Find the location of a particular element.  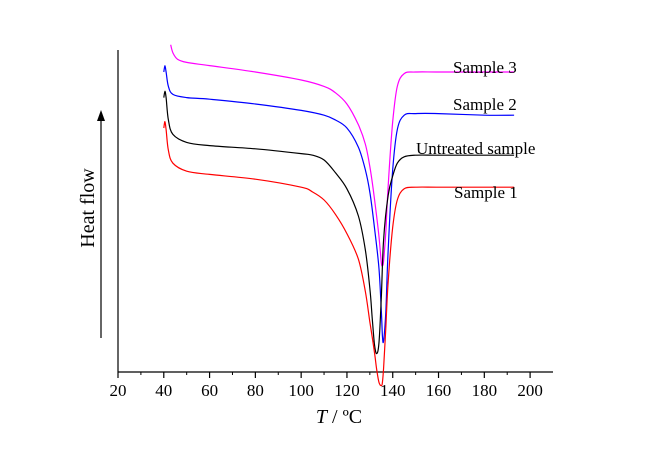

y-axis-title: Heat flow is located at coordinates (88, 208).